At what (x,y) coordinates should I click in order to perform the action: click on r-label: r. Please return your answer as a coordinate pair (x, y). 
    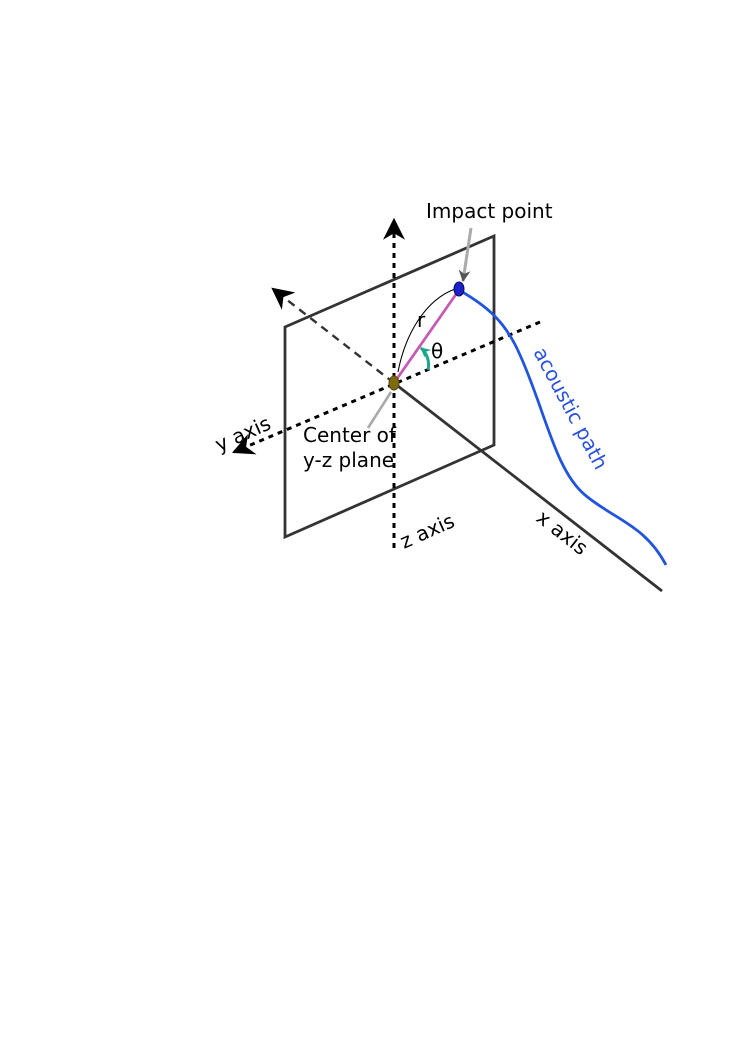
    Looking at the image, I should click on (421, 320).